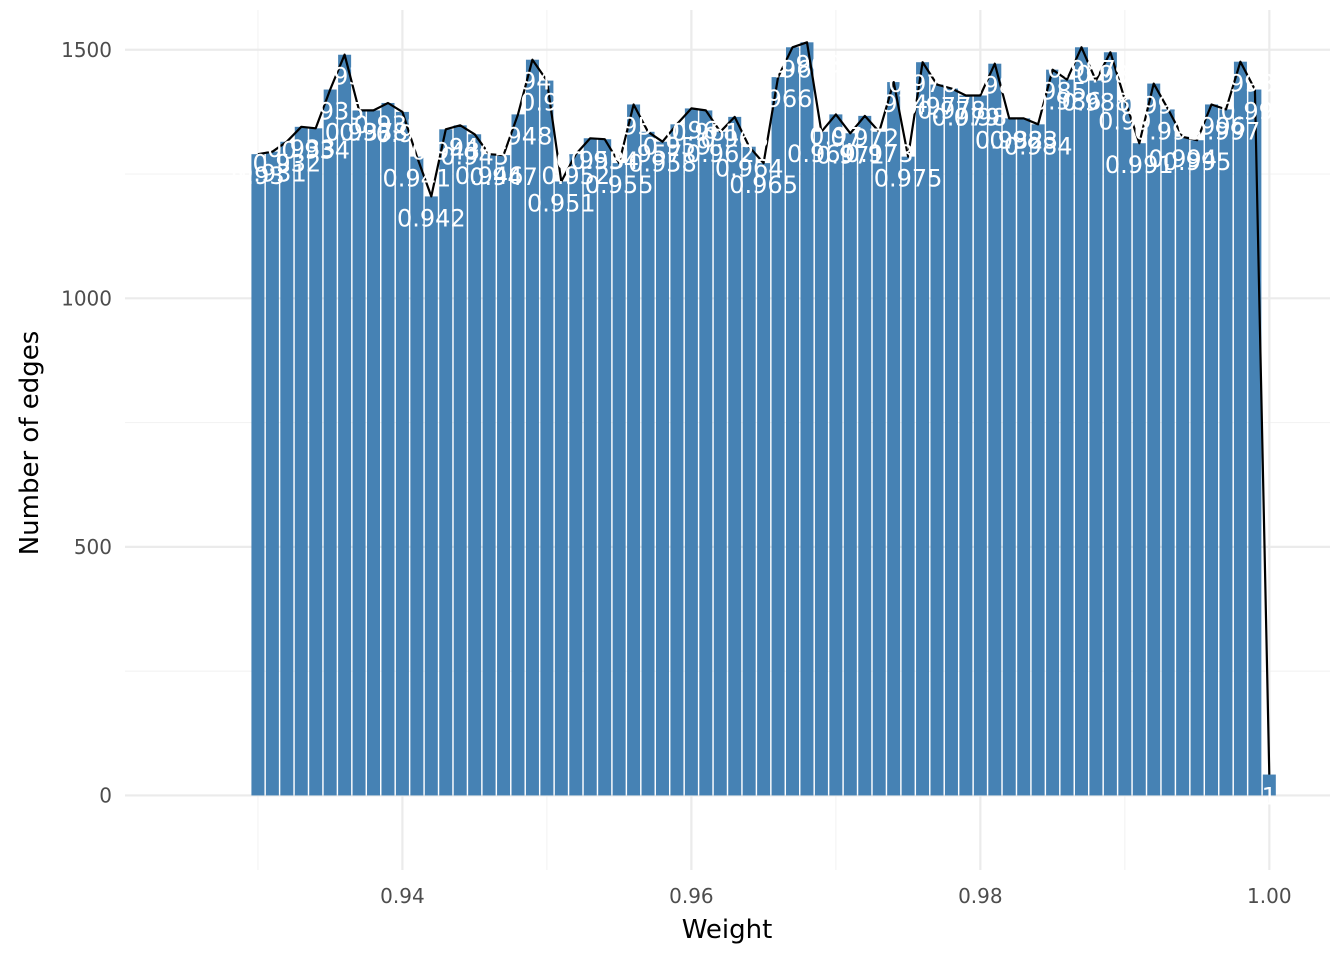 The width and height of the screenshot is (1344, 960). I want to click on bar-label: 0.987, so click(1081, 69).